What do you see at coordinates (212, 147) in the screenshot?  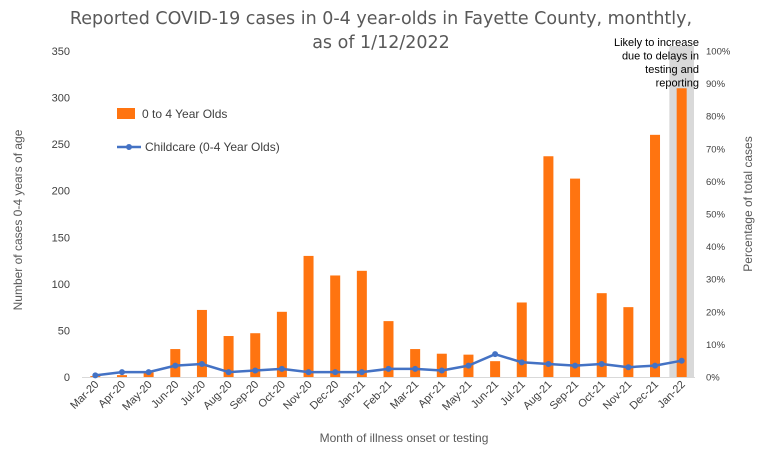 I see `legend-label: Childcare (0-4 Year Olds)` at bounding box center [212, 147].